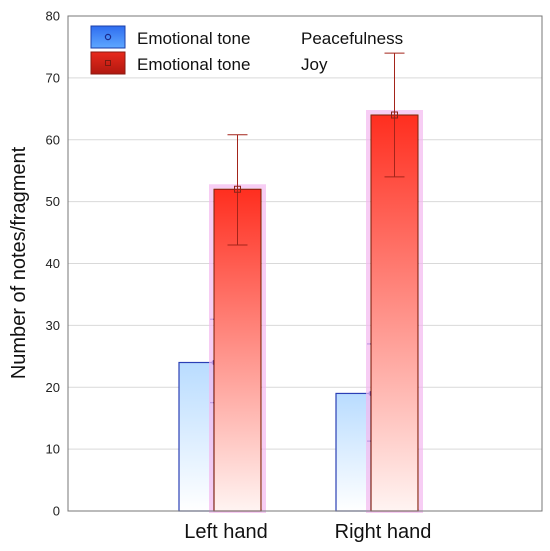 The height and width of the screenshot is (551, 550). Describe the element at coordinates (352, 38) in the screenshot. I see `legend-label-level: Peacefulness` at that location.